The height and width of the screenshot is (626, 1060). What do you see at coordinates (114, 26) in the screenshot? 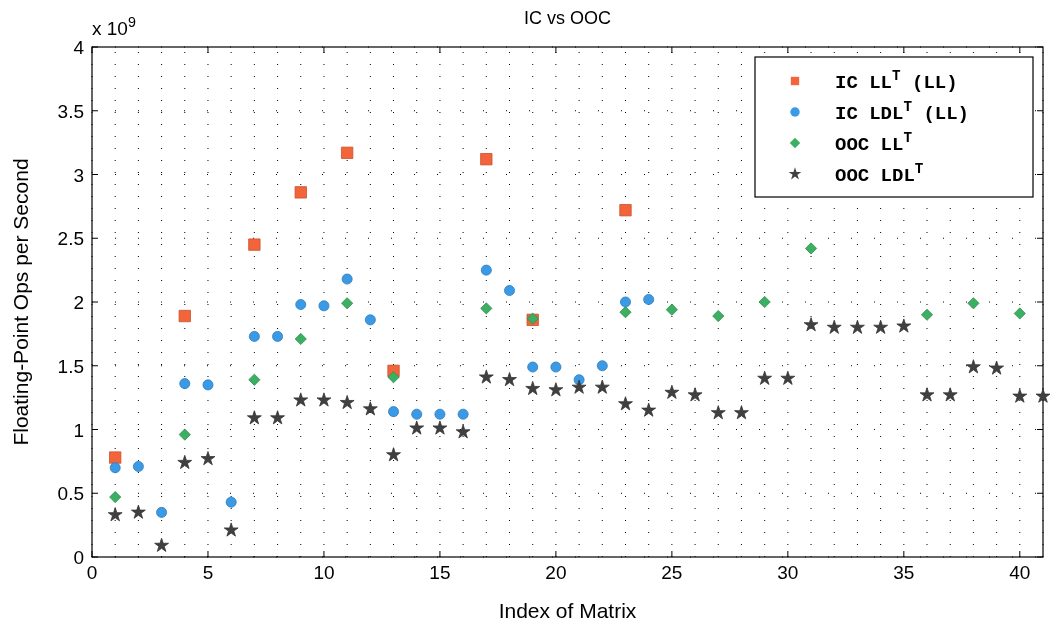
I see `text: x 10$^{9}$` at bounding box center [114, 26].